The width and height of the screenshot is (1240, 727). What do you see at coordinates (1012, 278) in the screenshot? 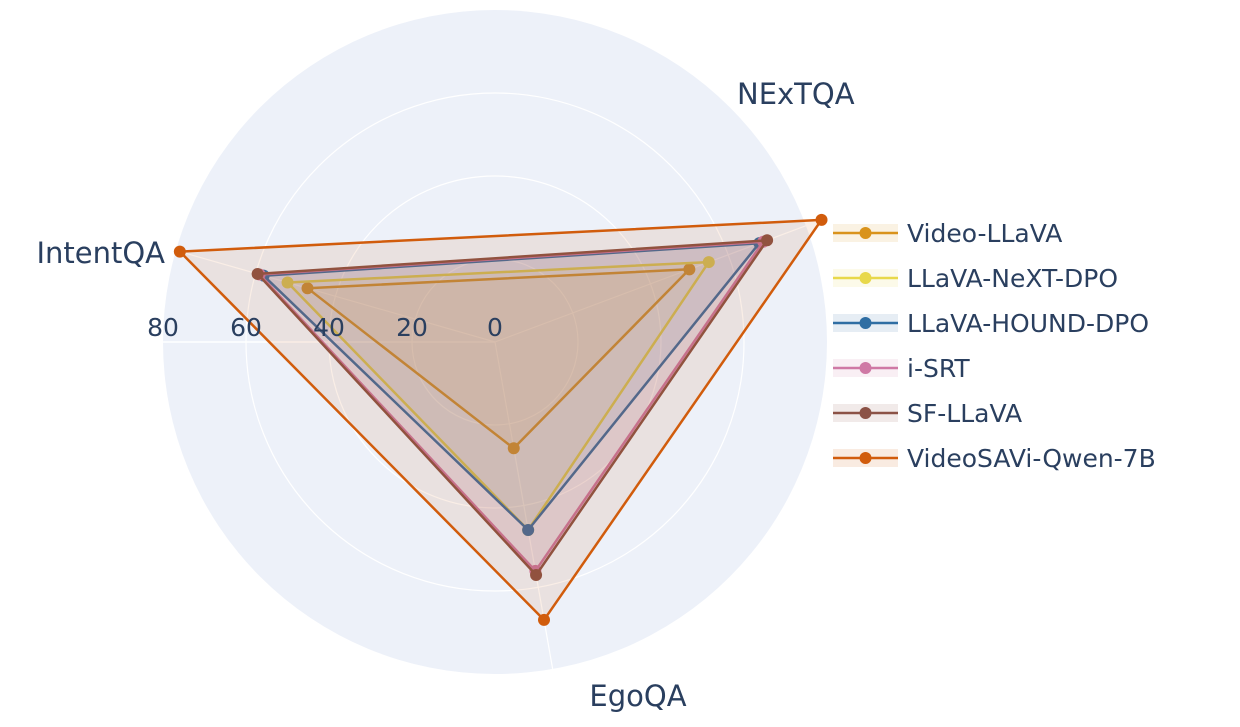
I see `legend-label: LLaVA-NeXT-DPO` at bounding box center [1012, 278].